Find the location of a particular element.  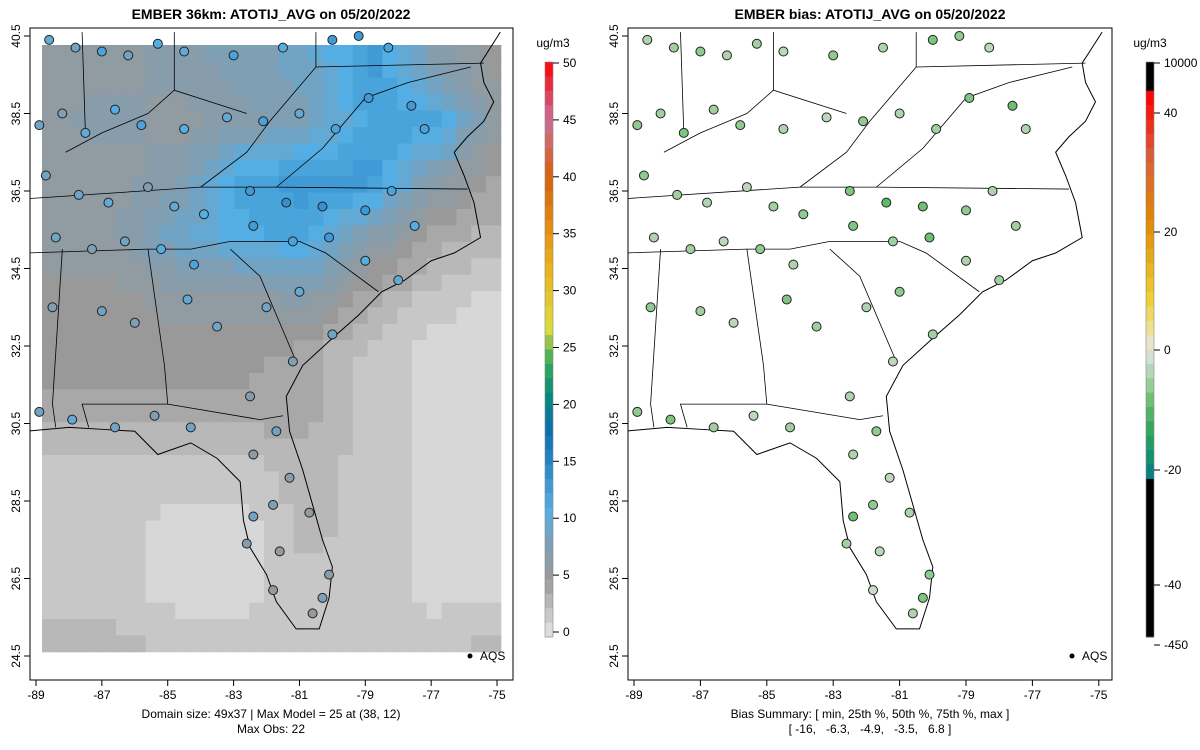

x-tick-label: -81 is located at coordinates (900, 695).